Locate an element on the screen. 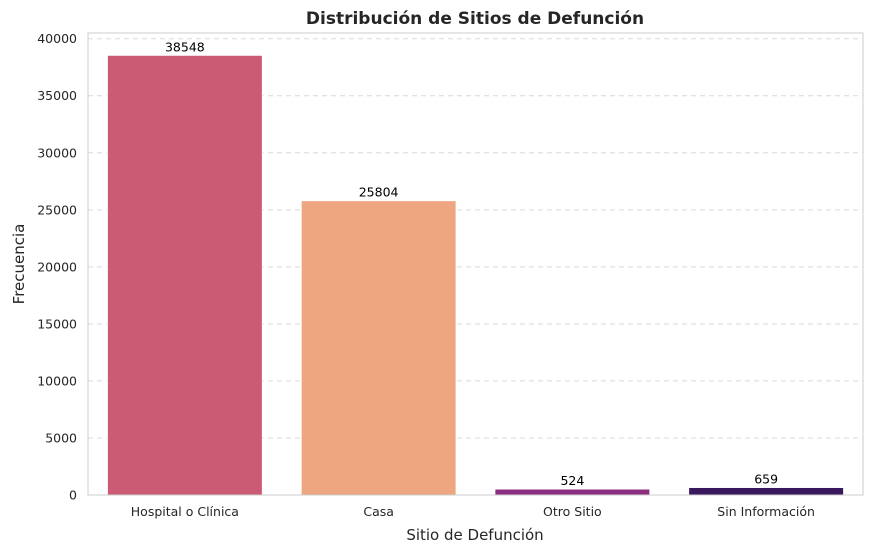 Image resolution: width=872 pixels, height=553 pixels. bar-value-label: 524 is located at coordinates (572, 480).